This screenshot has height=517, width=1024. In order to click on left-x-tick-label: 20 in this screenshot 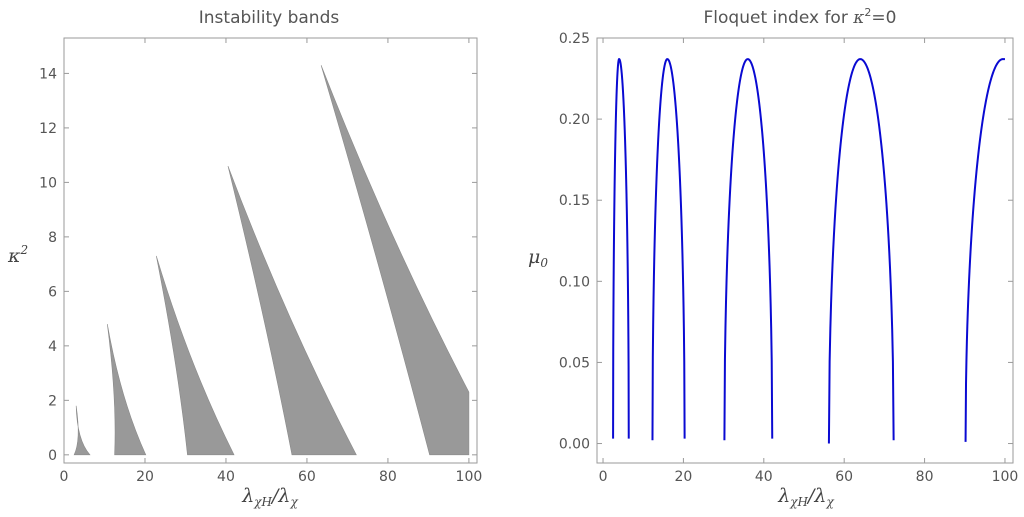, I will do `click(145, 477)`.